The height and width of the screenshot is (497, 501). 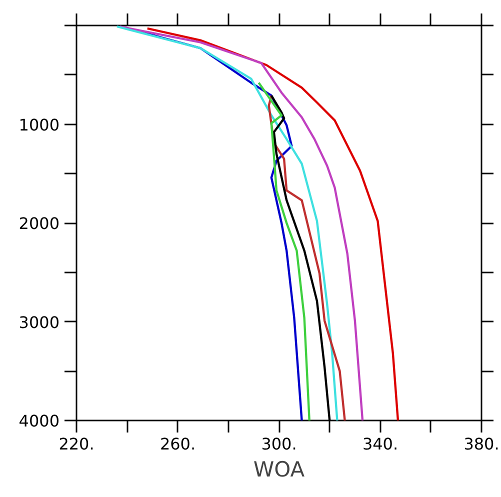 What do you see at coordinates (279, 470) in the screenshot?
I see `x-axis-title: WOA` at bounding box center [279, 470].